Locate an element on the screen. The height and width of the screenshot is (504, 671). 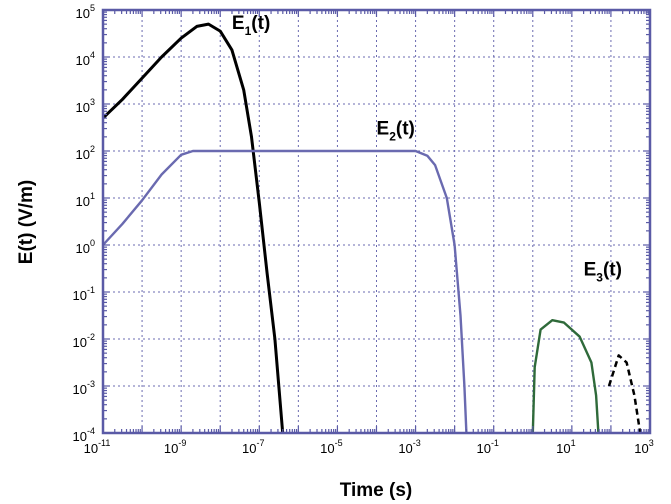
x-tick-label: 10¹ is located at coordinates (565, 447).